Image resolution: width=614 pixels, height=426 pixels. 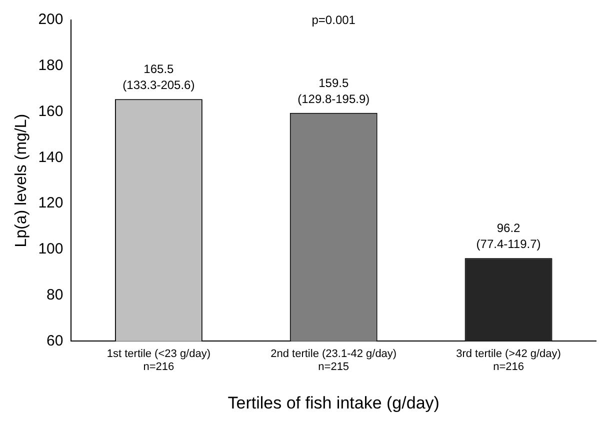 I want to click on y-tick-label: 120, so click(x=51, y=203).